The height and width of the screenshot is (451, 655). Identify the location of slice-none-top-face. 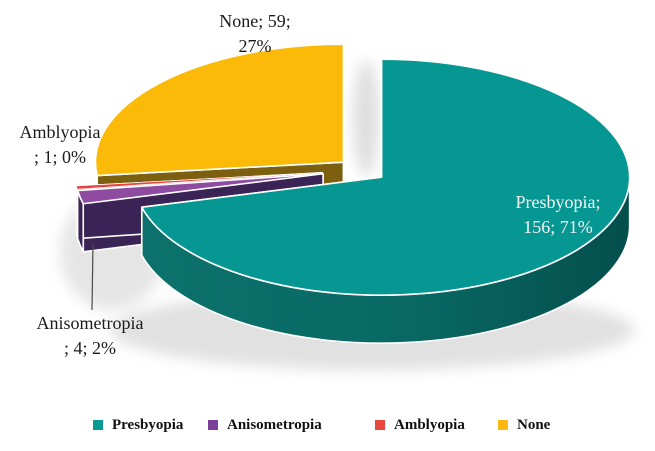
(219, 110).